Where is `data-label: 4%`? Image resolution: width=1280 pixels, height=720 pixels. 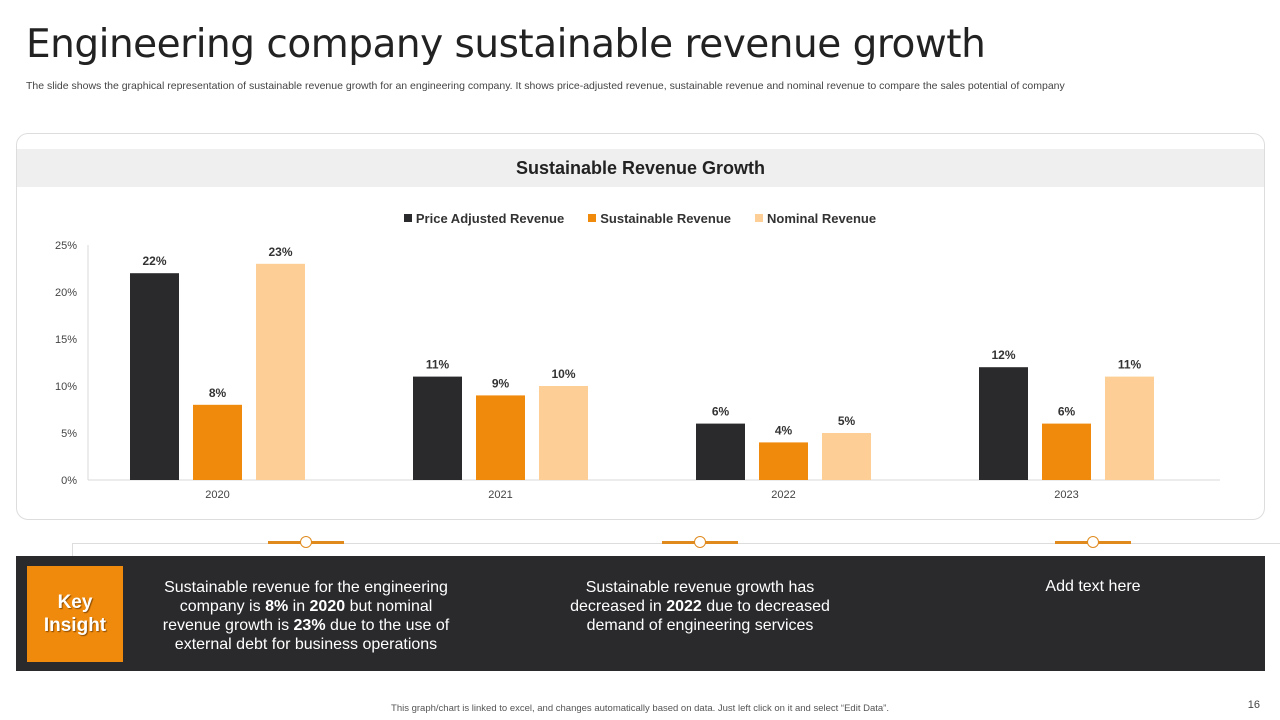
data-label: 4% is located at coordinates (784, 430).